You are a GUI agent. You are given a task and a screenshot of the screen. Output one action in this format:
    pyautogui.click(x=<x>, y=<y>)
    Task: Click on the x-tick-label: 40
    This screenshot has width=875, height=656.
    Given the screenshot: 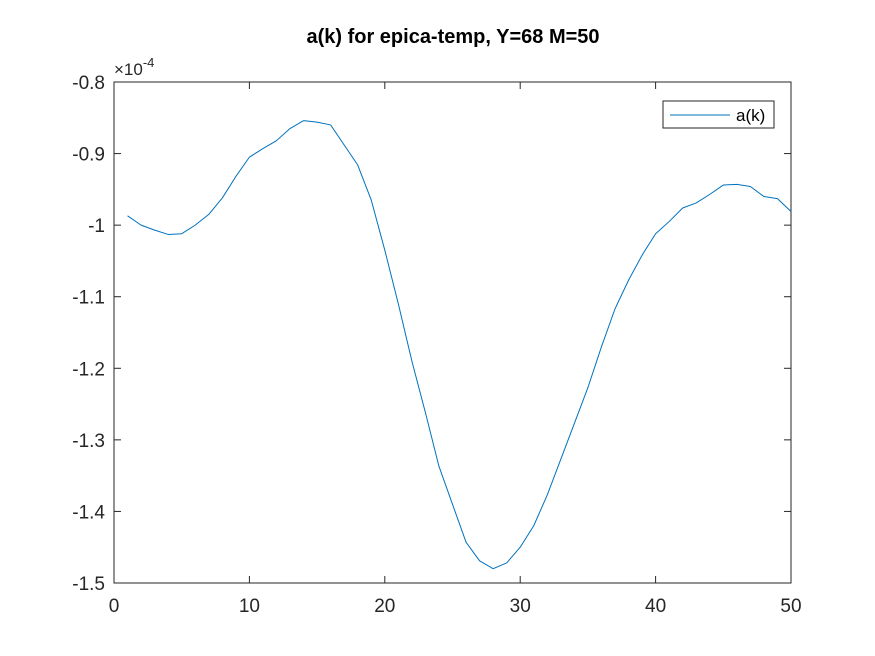 What is the action you would take?
    pyautogui.click(x=655, y=606)
    